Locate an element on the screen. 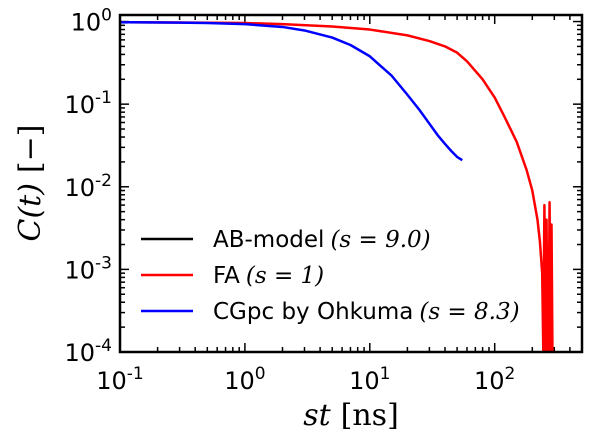 The image size is (589, 443). y-tick-exp: -2 is located at coordinates (103, 181).